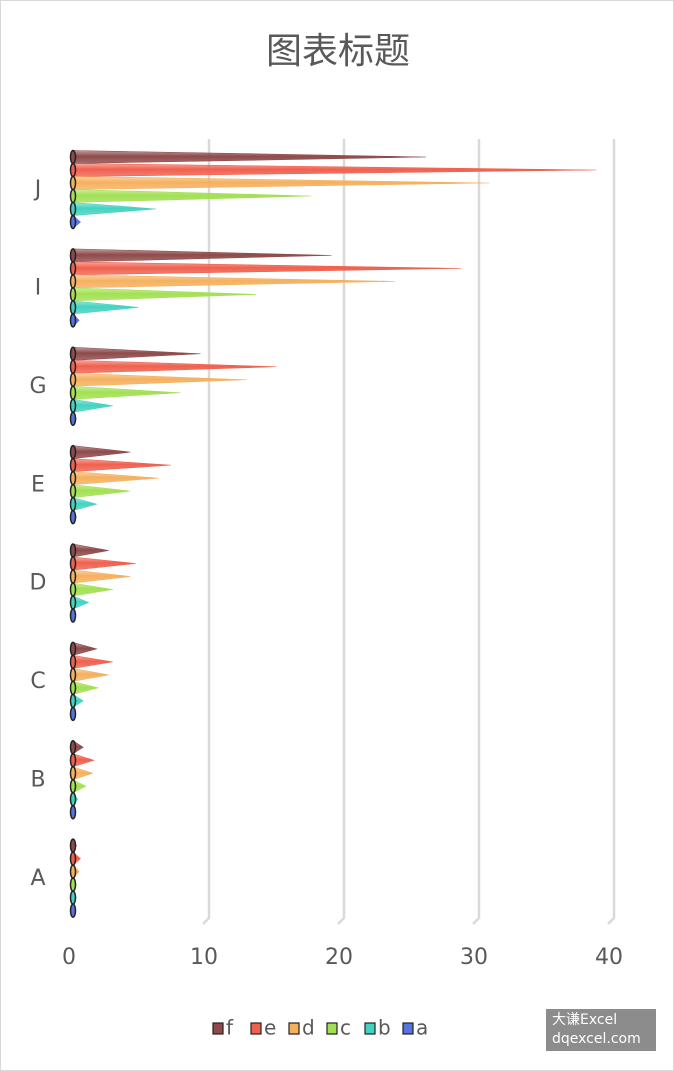 Image resolution: width=674 pixels, height=1071 pixels. Describe the element at coordinates (384, 1028) in the screenshot. I see `legend-label: b` at that location.